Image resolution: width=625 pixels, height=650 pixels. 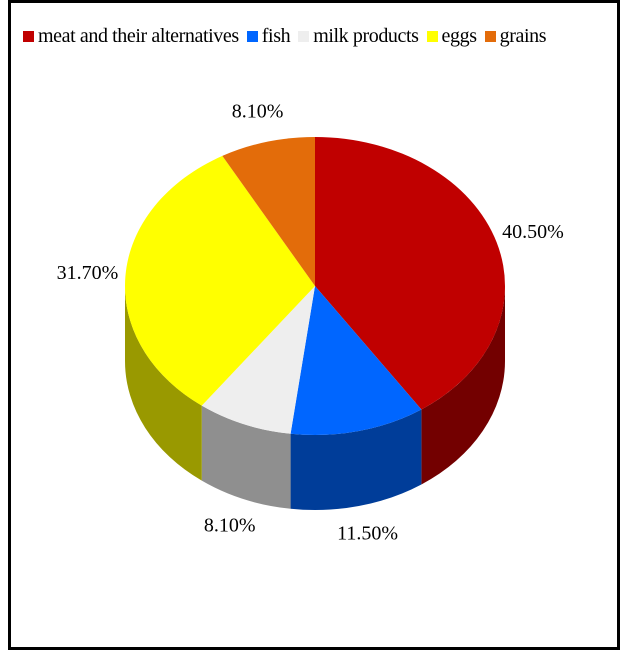 What do you see at coordinates (88, 273) in the screenshot?
I see `data-label: 31.70%` at bounding box center [88, 273].